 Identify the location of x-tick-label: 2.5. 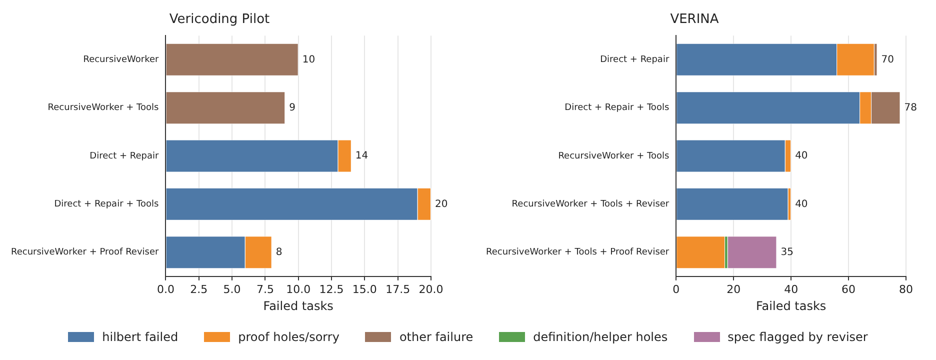
(199, 289).